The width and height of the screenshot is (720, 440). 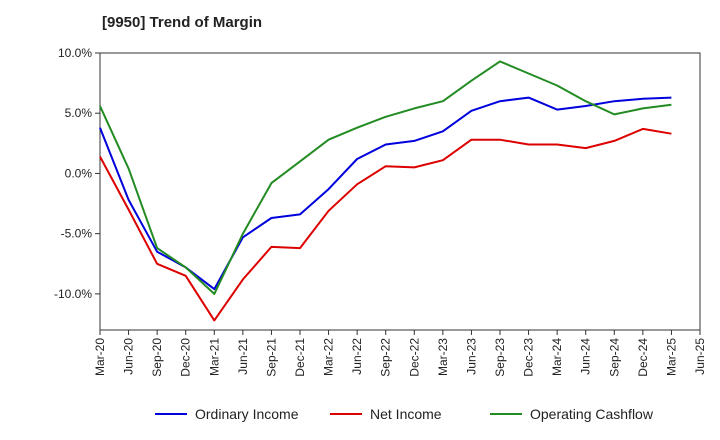 What do you see at coordinates (77, 234) in the screenshot?
I see `y-tick-label: -5.0%` at bounding box center [77, 234].